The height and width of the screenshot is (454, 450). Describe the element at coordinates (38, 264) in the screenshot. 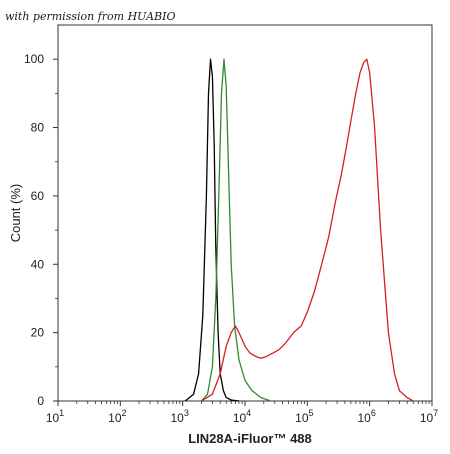

I see `y-tick-label: 40` at that location.